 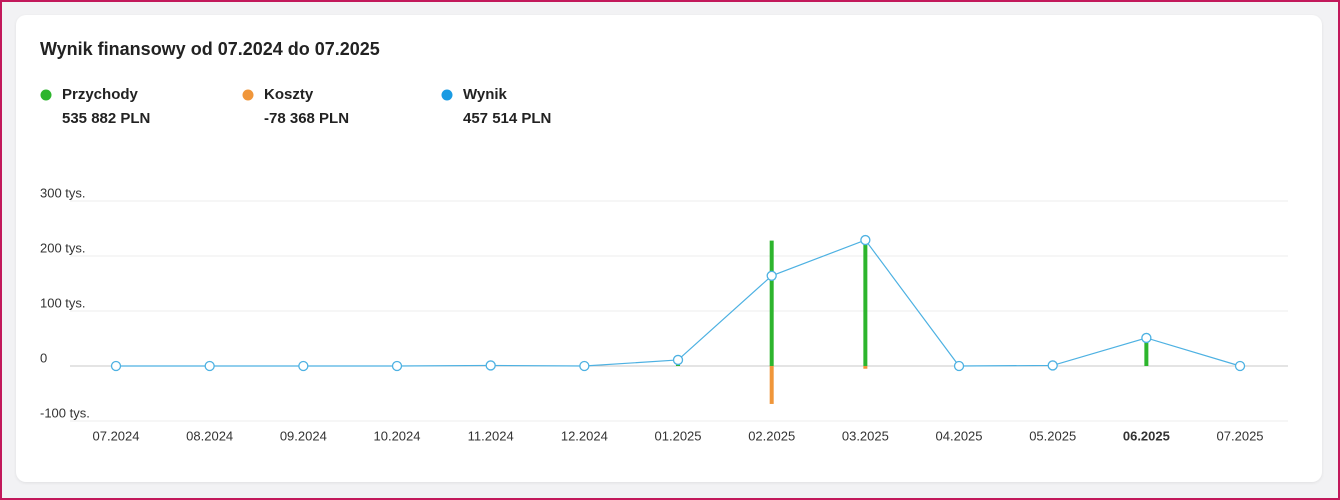 I want to click on legend-name: Przychody, so click(x=100, y=94).